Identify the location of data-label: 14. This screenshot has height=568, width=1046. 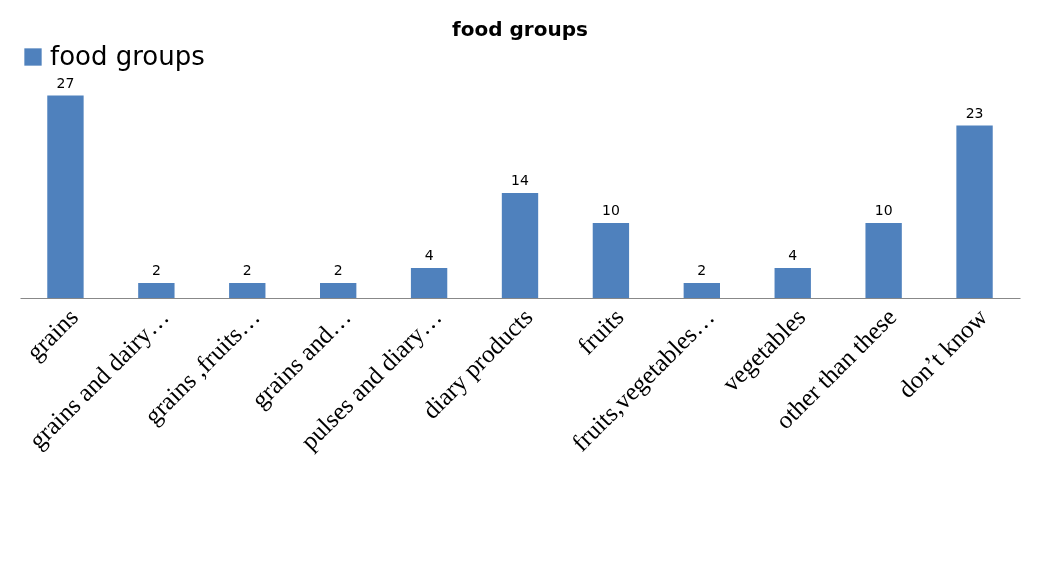
(520, 180).